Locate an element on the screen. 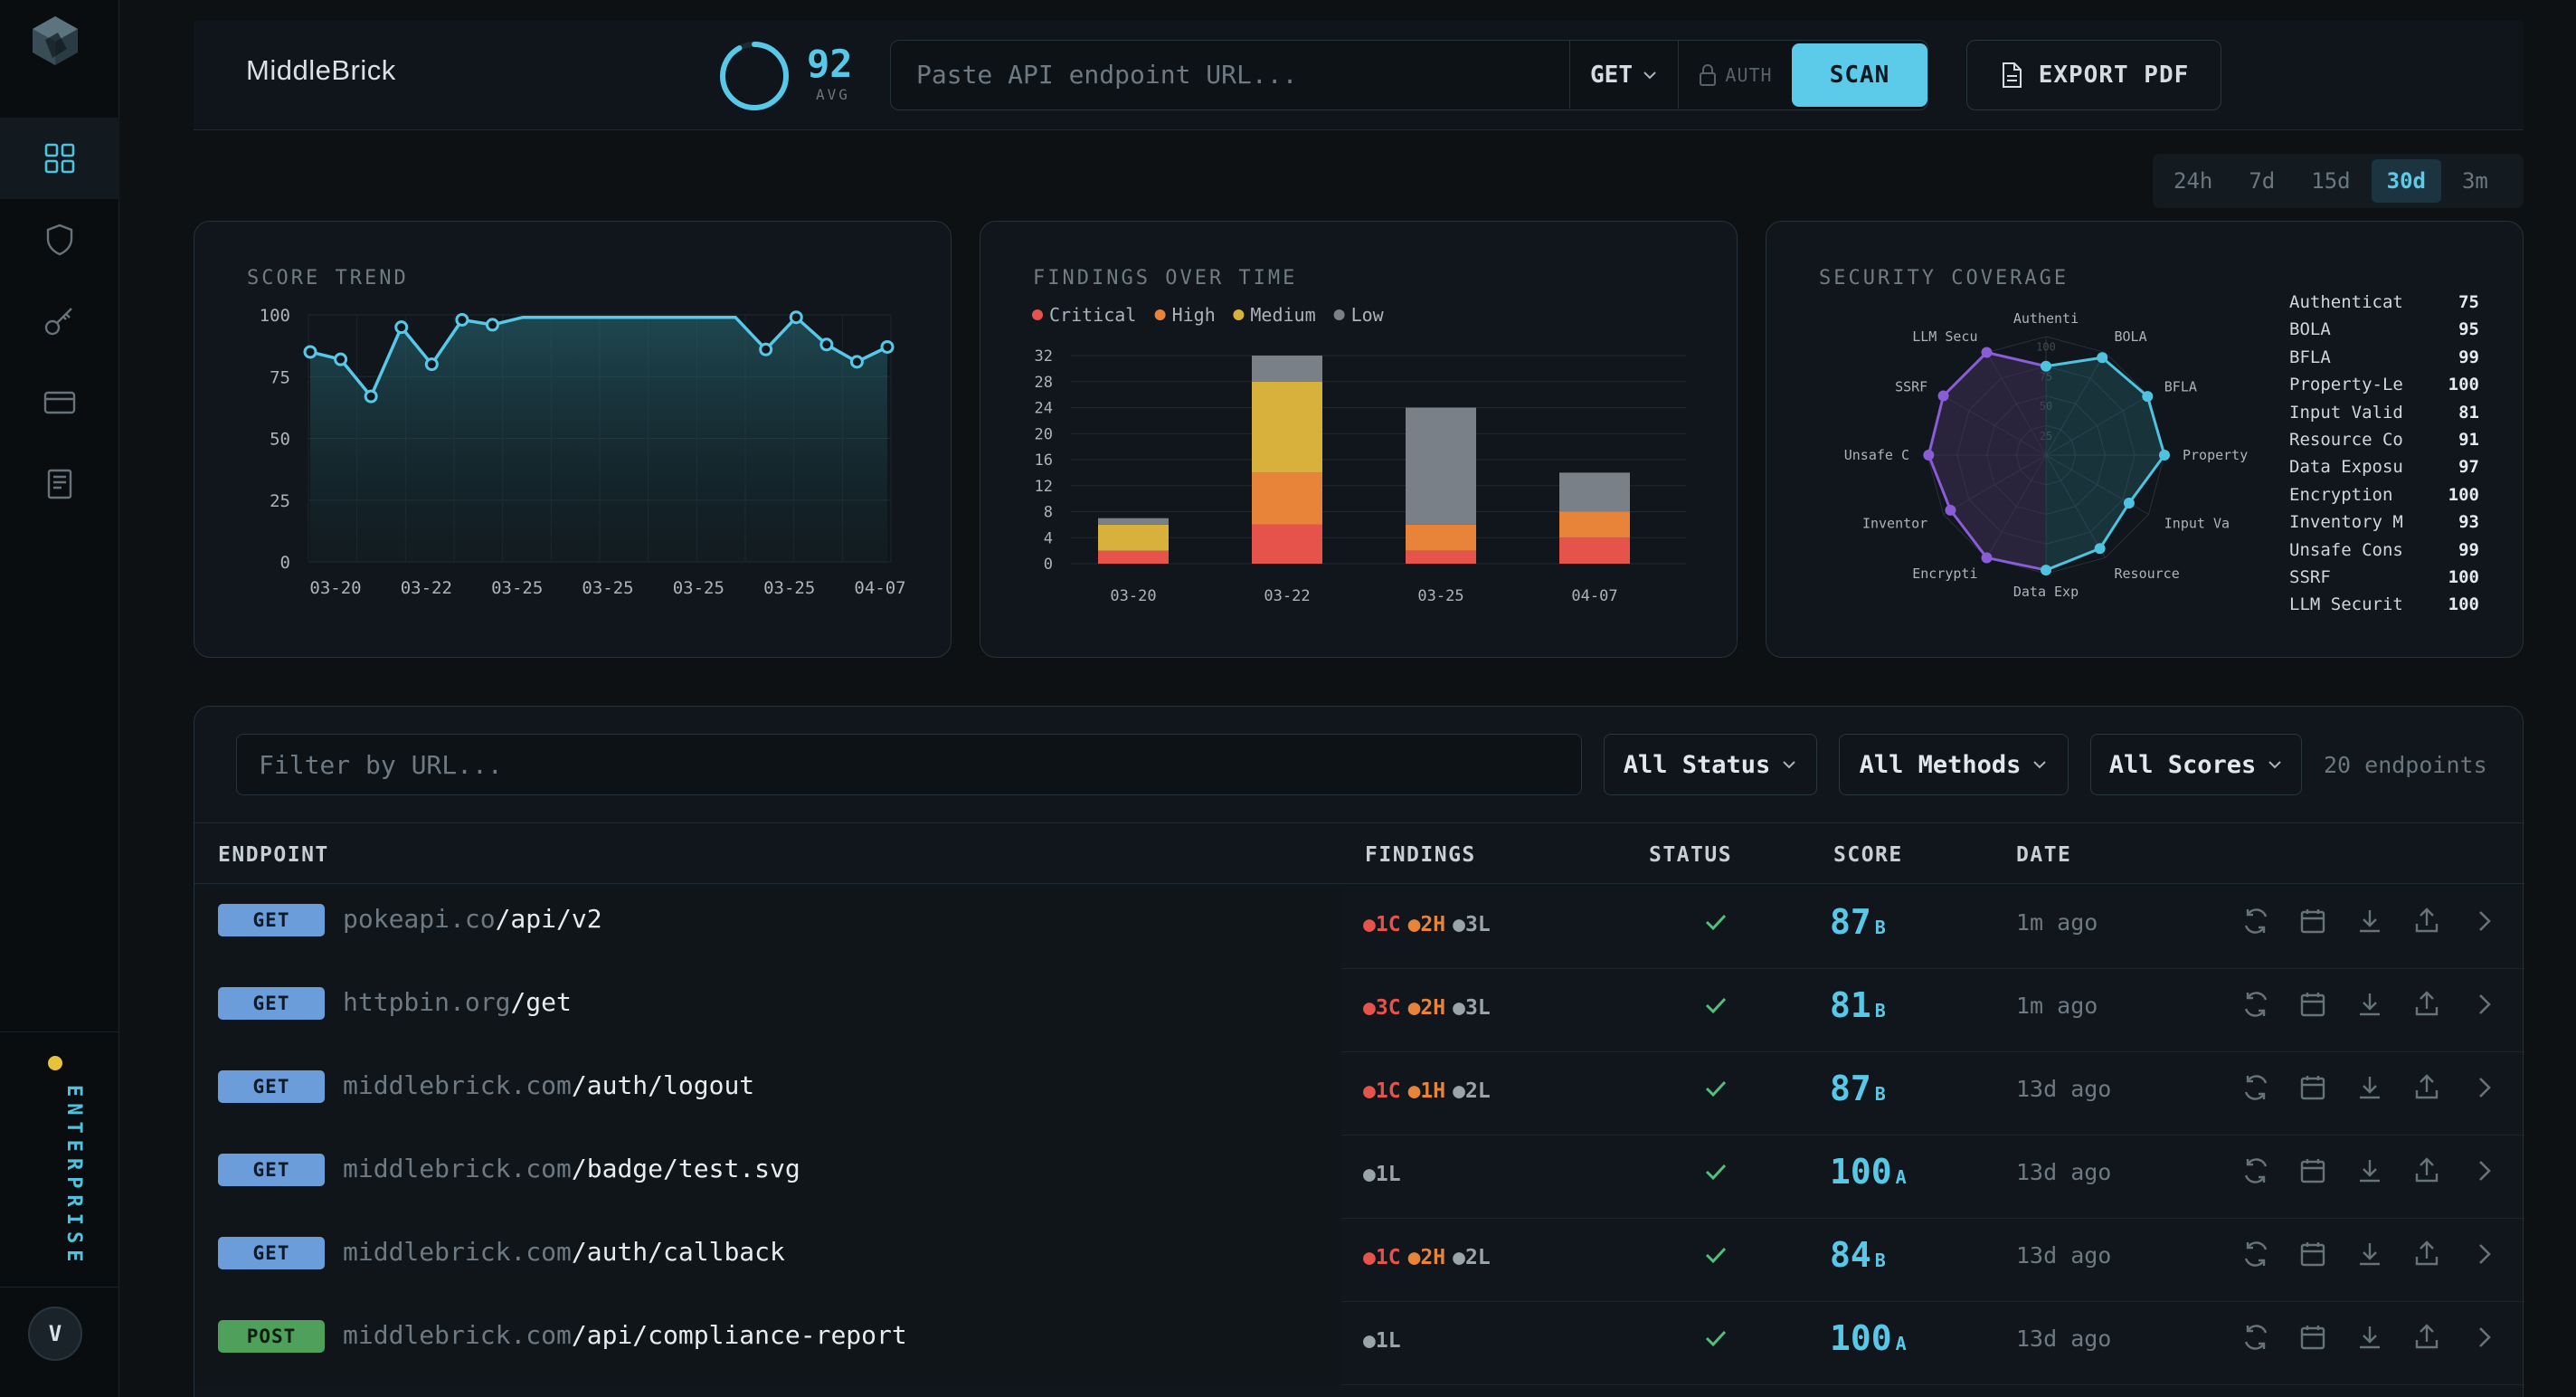 Image resolution: width=2576 pixels, height=1397 pixels. col-findings: FINDINGS is located at coordinates (1421, 855).